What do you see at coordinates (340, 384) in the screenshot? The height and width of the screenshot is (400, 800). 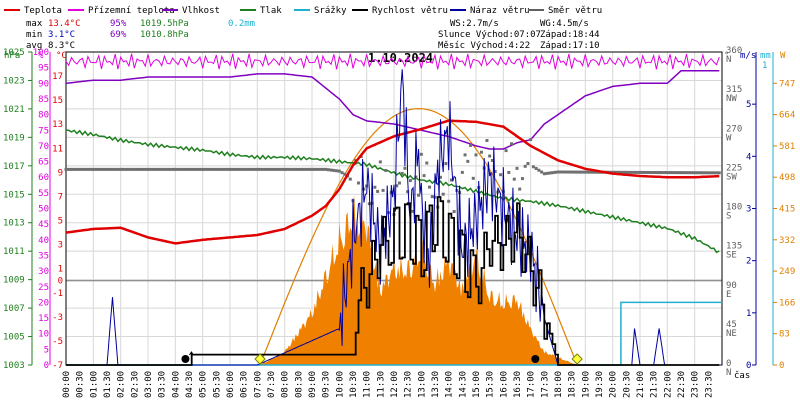 I see `time-tick-label: 10:00` at bounding box center [340, 384].